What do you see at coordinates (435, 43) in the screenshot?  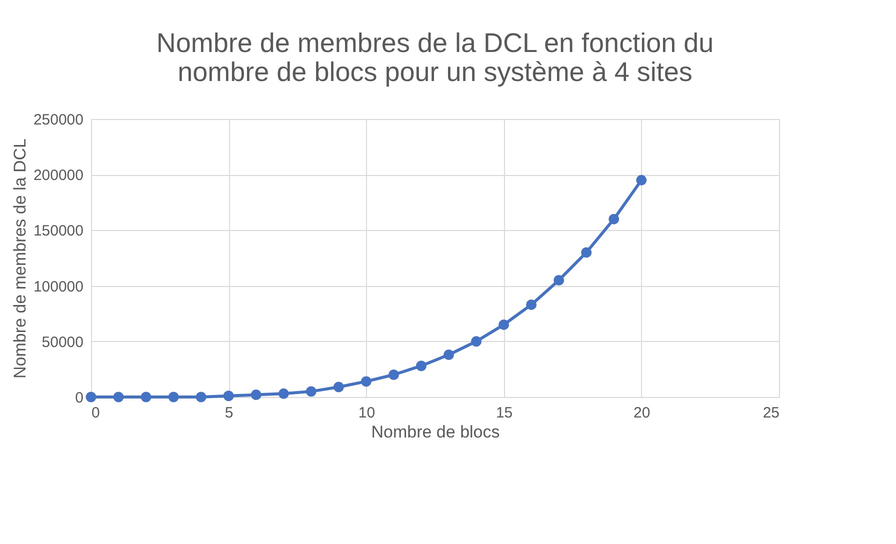 I see `text: Nombre de membres de la DCL en fonction du` at bounding box center [435, 43].